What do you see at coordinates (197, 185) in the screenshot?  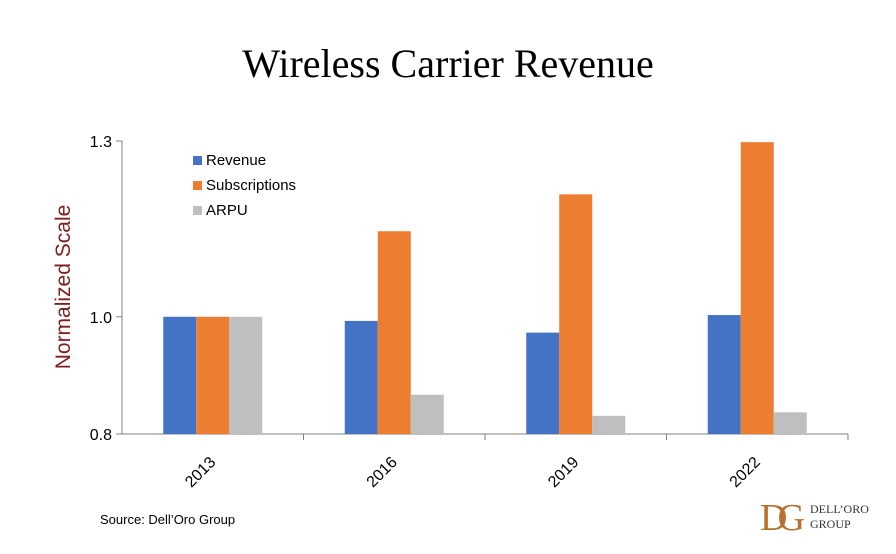 I see `legend-swatch-subscriptions` at bounding box center [197, 185].